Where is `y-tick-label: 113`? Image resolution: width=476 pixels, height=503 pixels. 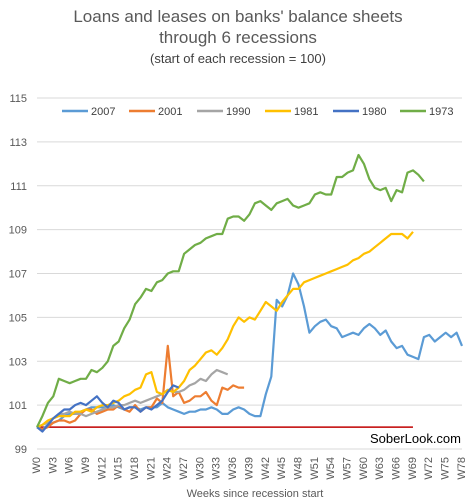 y-tick-label: 113 is located at coordinates (18, 143).